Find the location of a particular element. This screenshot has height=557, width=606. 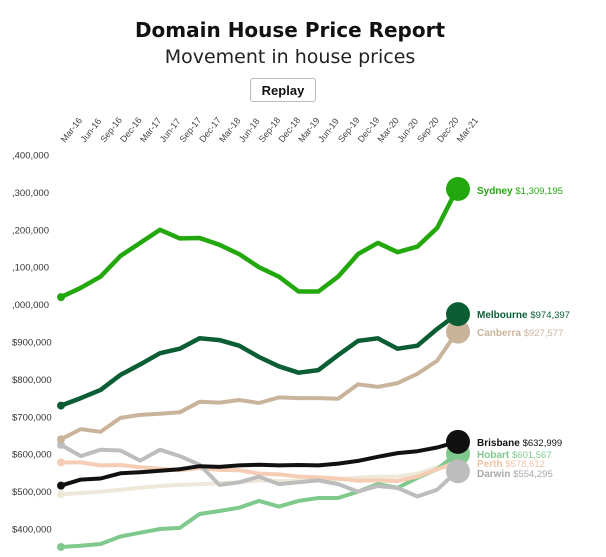

series-line-canberra is located at coordinates (259, 385).